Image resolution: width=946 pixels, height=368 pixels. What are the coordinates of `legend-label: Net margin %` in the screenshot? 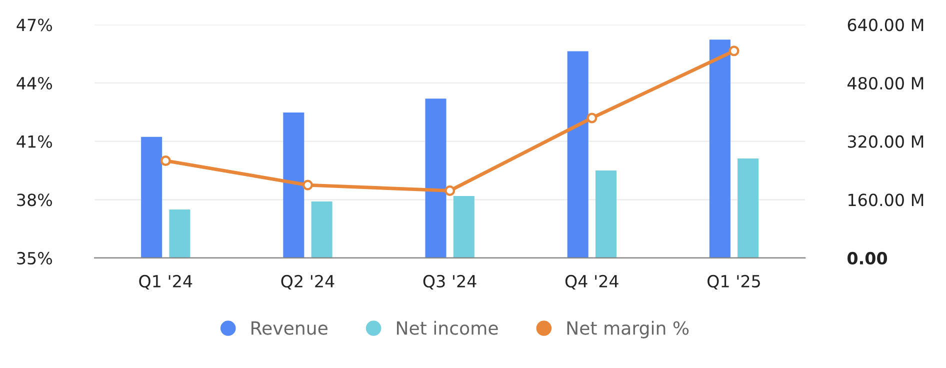 It's located at (628, 329).